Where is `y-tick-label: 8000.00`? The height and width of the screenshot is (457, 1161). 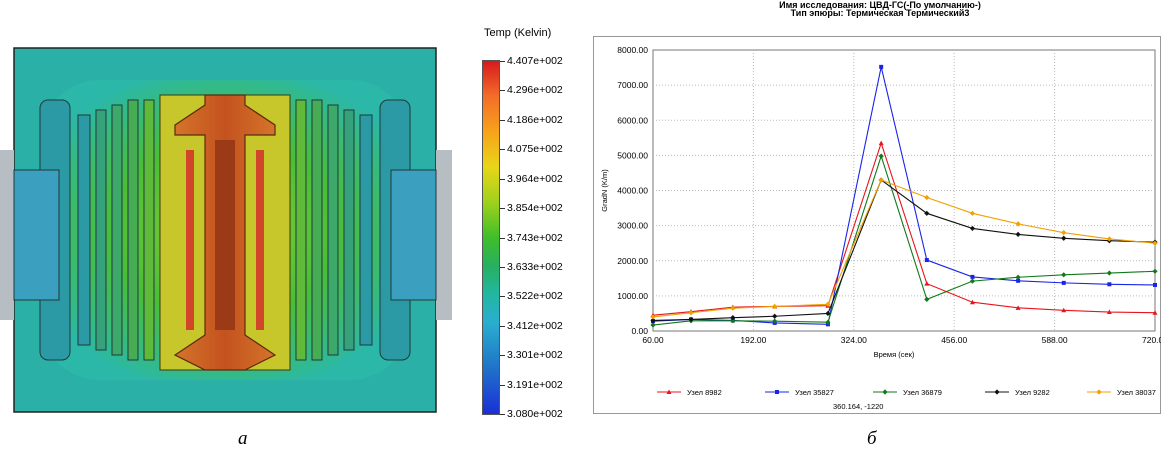
y-tick-label: 8000.00 is located at coordinates (632, 50).